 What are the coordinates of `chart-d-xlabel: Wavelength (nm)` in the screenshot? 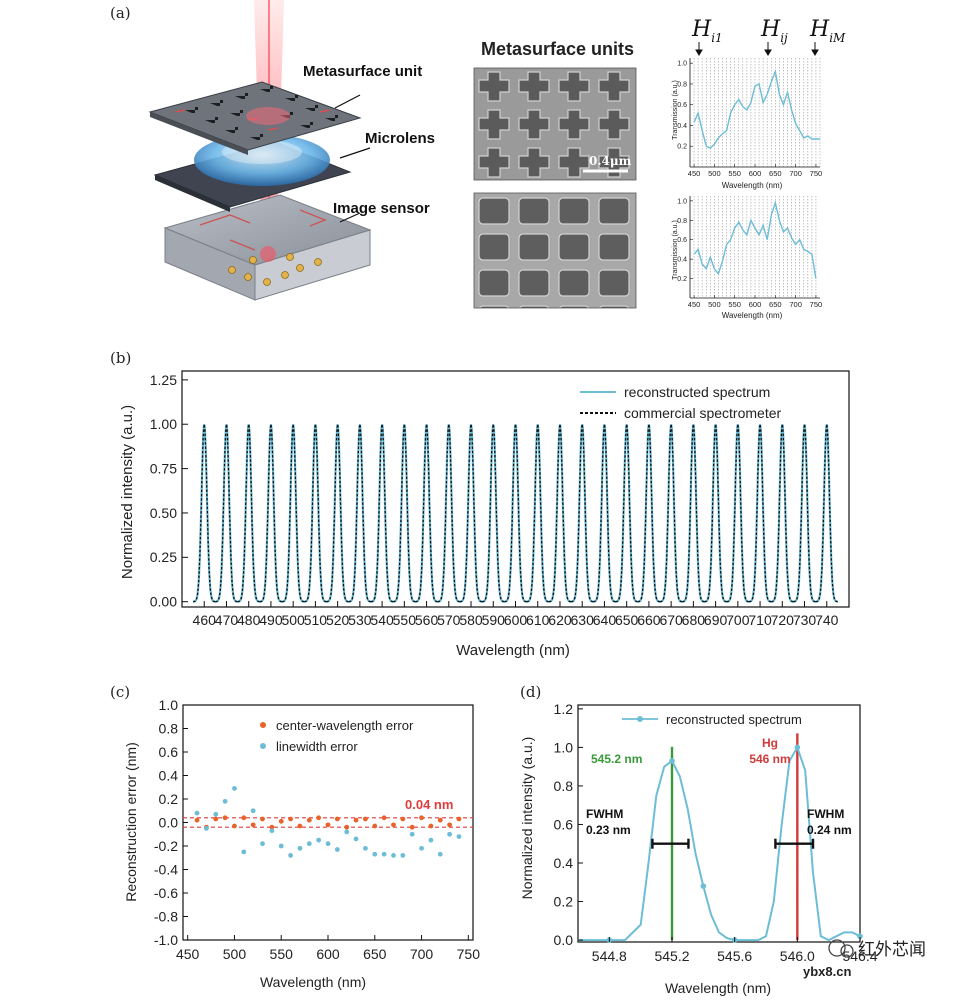 It's located at (718, 988).